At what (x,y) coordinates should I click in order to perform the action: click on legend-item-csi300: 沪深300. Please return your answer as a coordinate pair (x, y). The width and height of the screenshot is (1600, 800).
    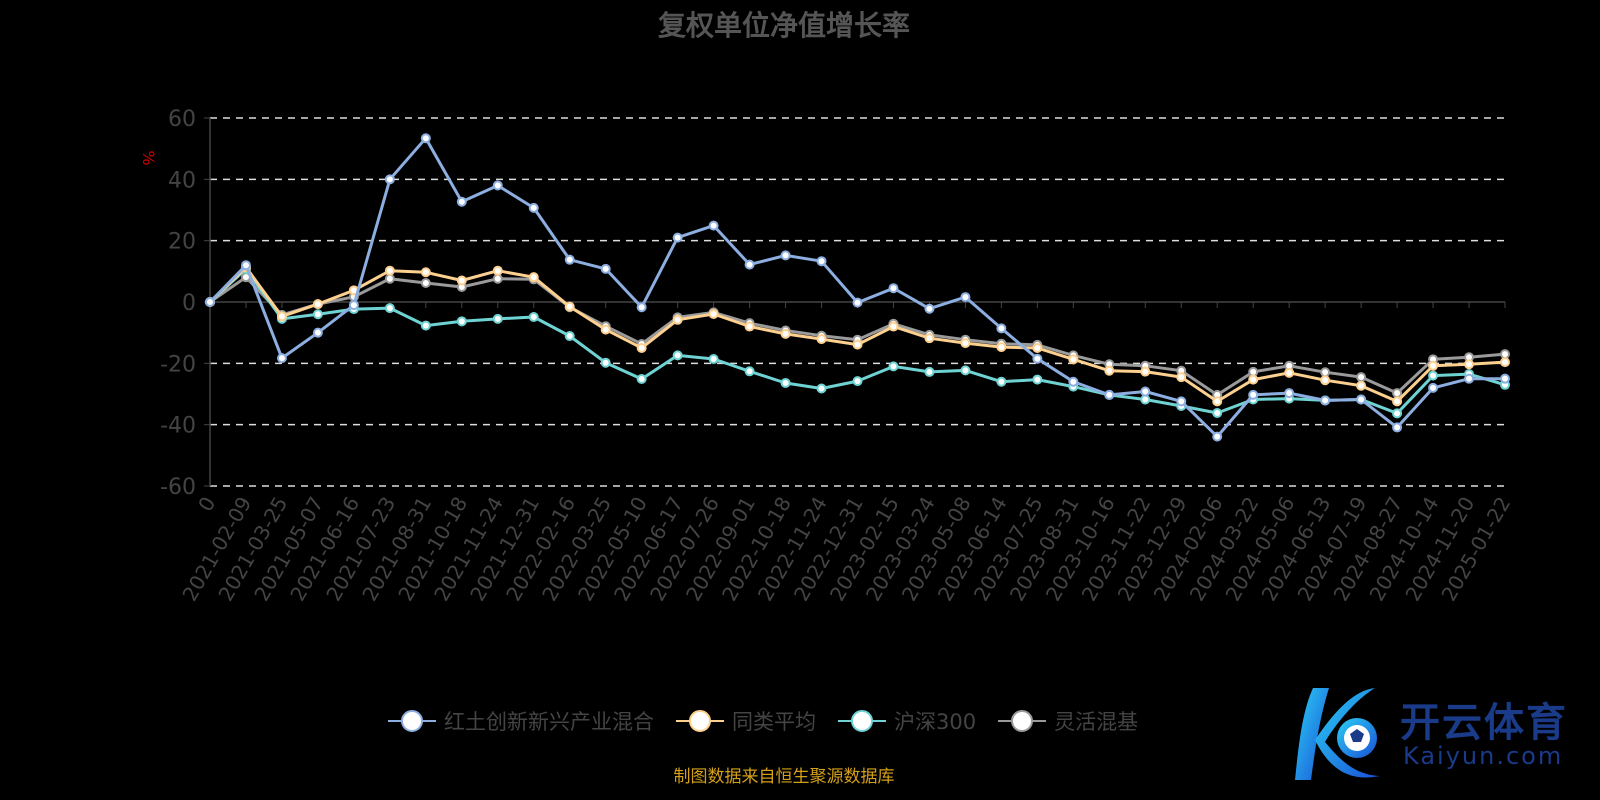
    Looking at the image, I should click on (907, 721).